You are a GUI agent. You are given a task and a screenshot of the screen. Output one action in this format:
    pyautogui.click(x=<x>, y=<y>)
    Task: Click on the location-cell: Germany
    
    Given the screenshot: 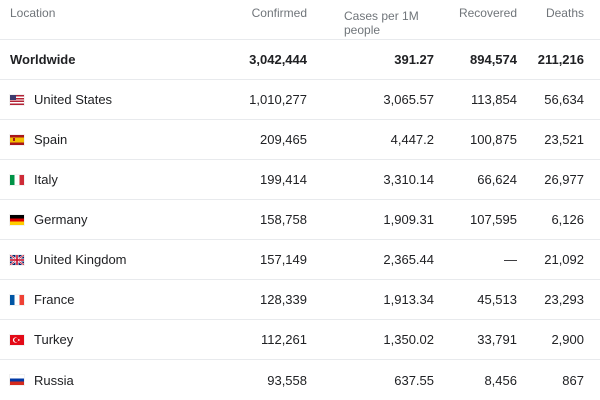 What is the action you would take?
    pyautogui.click(x=120, y=219)
    